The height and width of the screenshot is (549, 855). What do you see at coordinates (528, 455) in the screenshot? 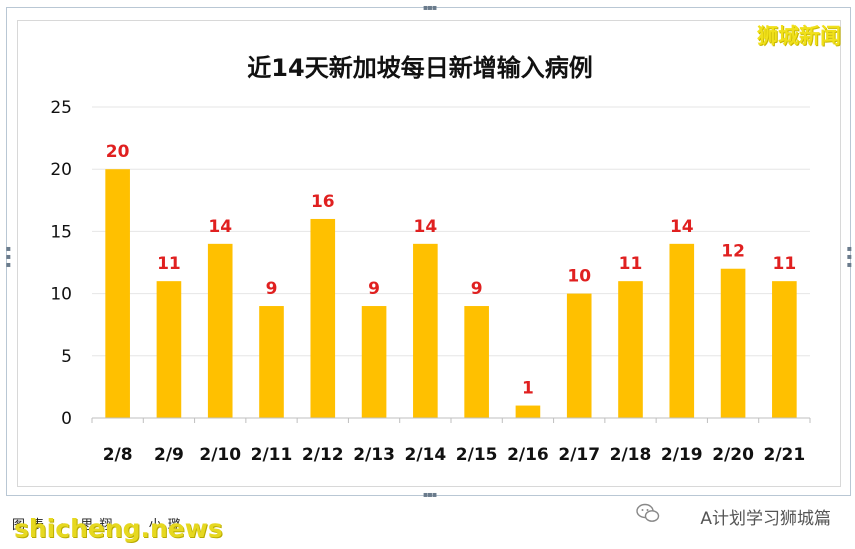
I see `x-tick-label: 2/16` at bounding box center [528, 455].